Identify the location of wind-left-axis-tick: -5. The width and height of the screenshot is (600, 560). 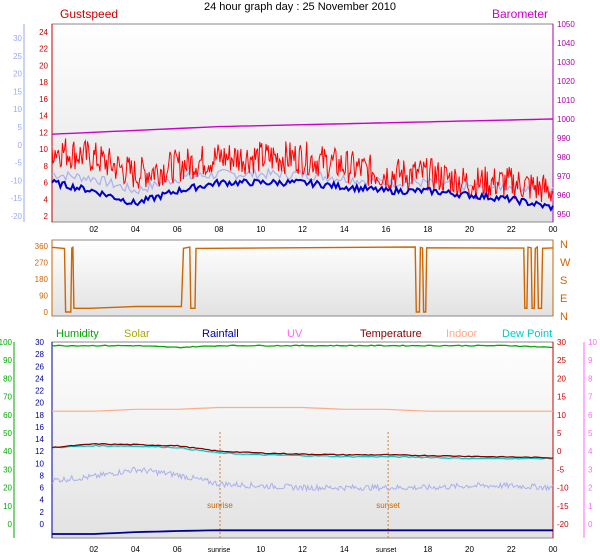
(19, 163).